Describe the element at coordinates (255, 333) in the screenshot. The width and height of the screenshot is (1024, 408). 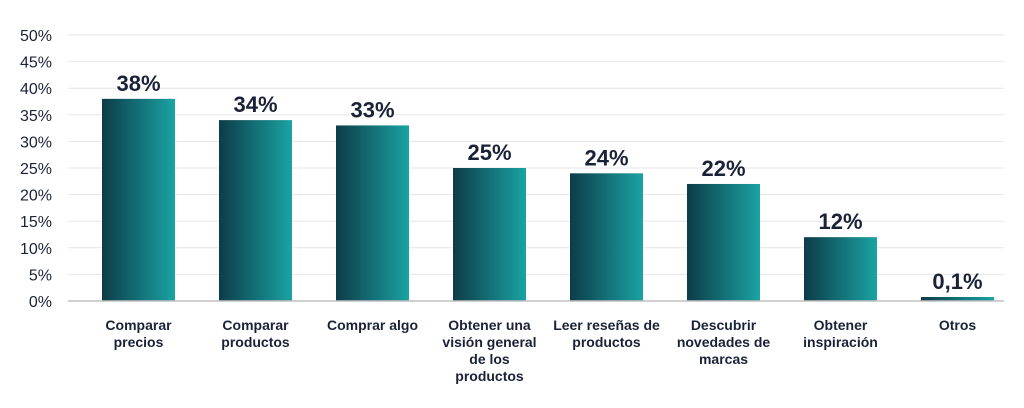
I see `category-label: Comparar productos` at that location.